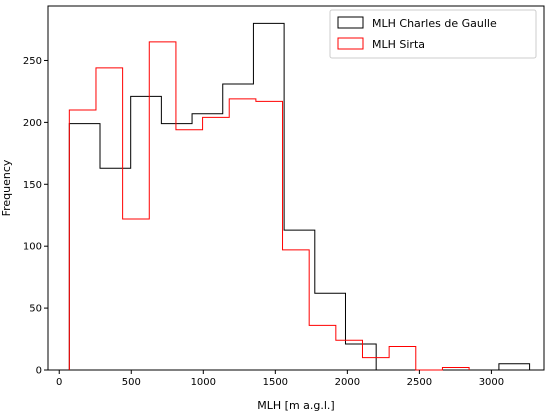 The width and height of the screenshot is (552, 413). What do you see at coordinates (35, 309) in the screenshot?
I see `y-tick-label: 50` at bounding box center [35, 309].